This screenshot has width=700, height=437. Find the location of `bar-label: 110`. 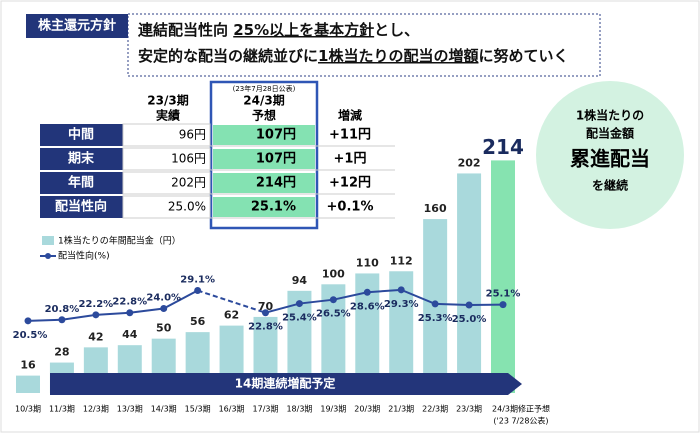

bar-label: 110 is located at coordinates (367, 262).